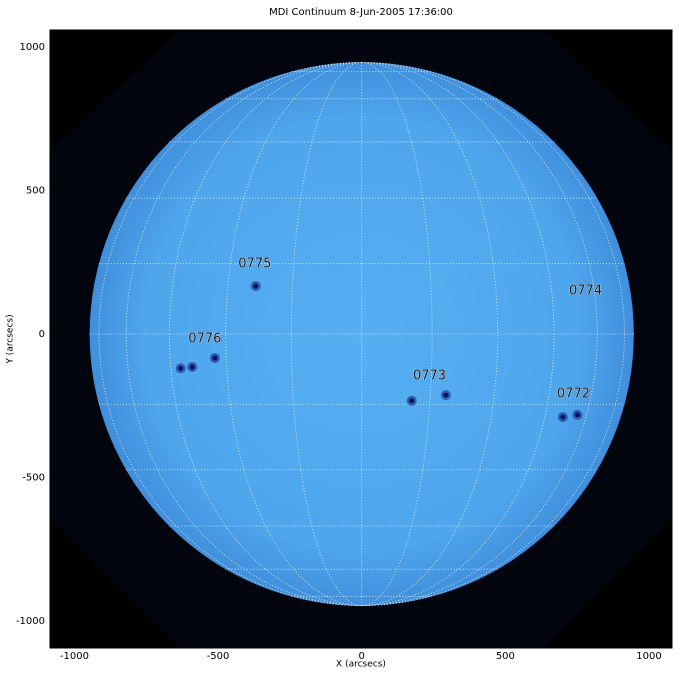  I want to click on region-label: 0775, so click(254, 264).